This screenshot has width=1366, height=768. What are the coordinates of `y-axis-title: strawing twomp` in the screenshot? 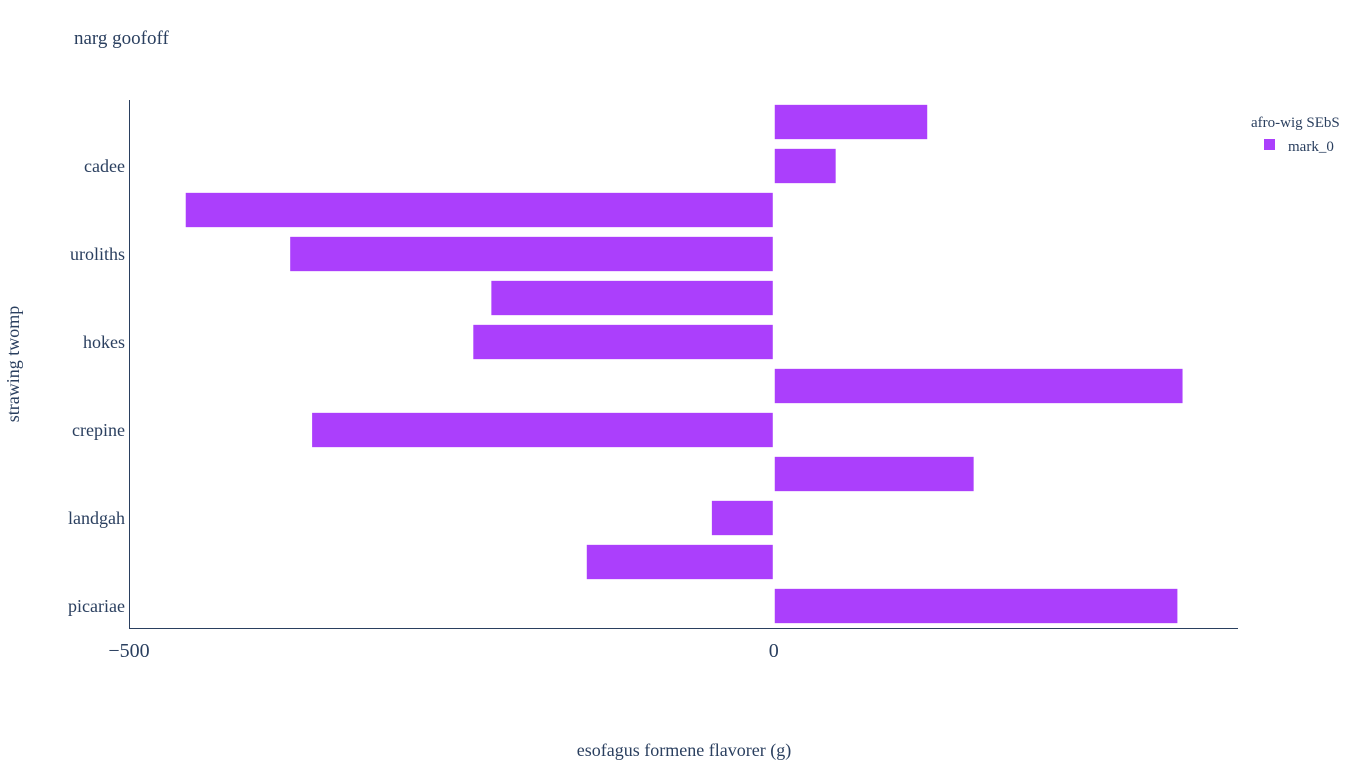 It's located at (13, 364).